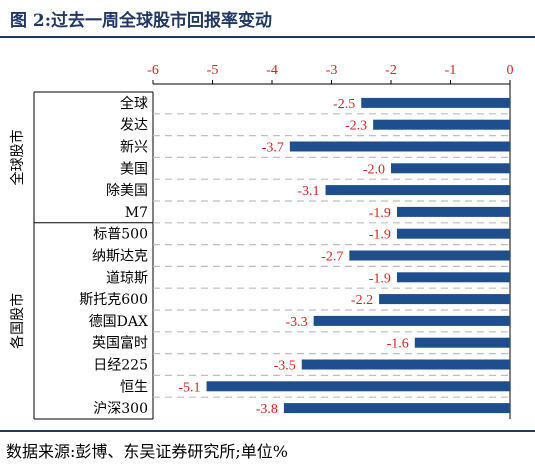  Describe the element at coordinates (391, 70) in the screenshot. I see `x-tick-label: -2` at that location.